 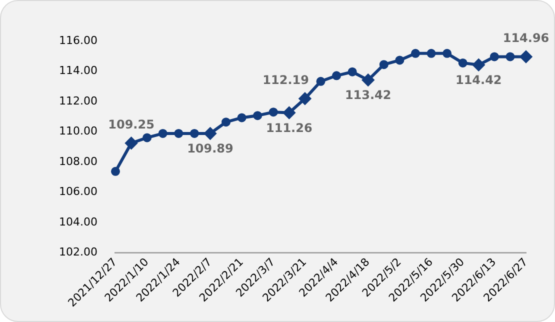 I want to click on data-label: 111.26, so click(x=289, y=127).